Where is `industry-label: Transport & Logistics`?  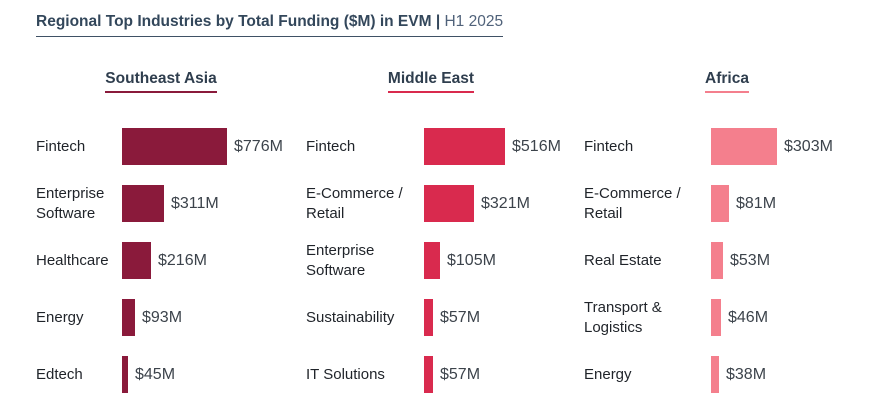 industry-label: Transport & Logistics is located at coordinates (623, 317).